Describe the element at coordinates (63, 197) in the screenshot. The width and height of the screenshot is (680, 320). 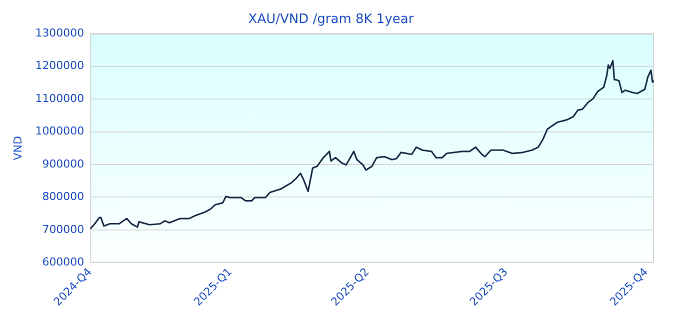
I see `y-tick-label: 800000` at that location.